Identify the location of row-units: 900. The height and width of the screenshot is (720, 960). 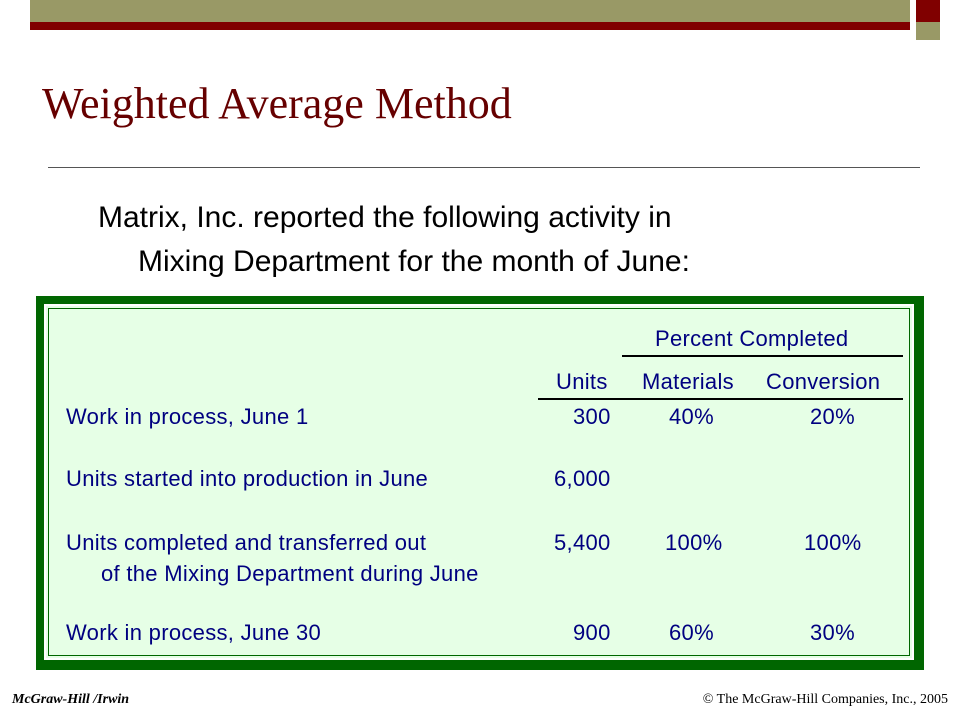
(592, 632).